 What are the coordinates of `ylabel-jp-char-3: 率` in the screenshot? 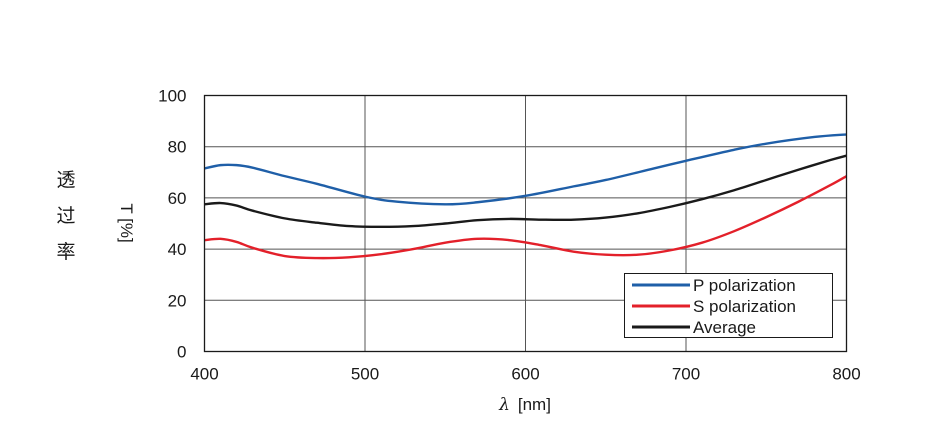 It's located at (65, 252).